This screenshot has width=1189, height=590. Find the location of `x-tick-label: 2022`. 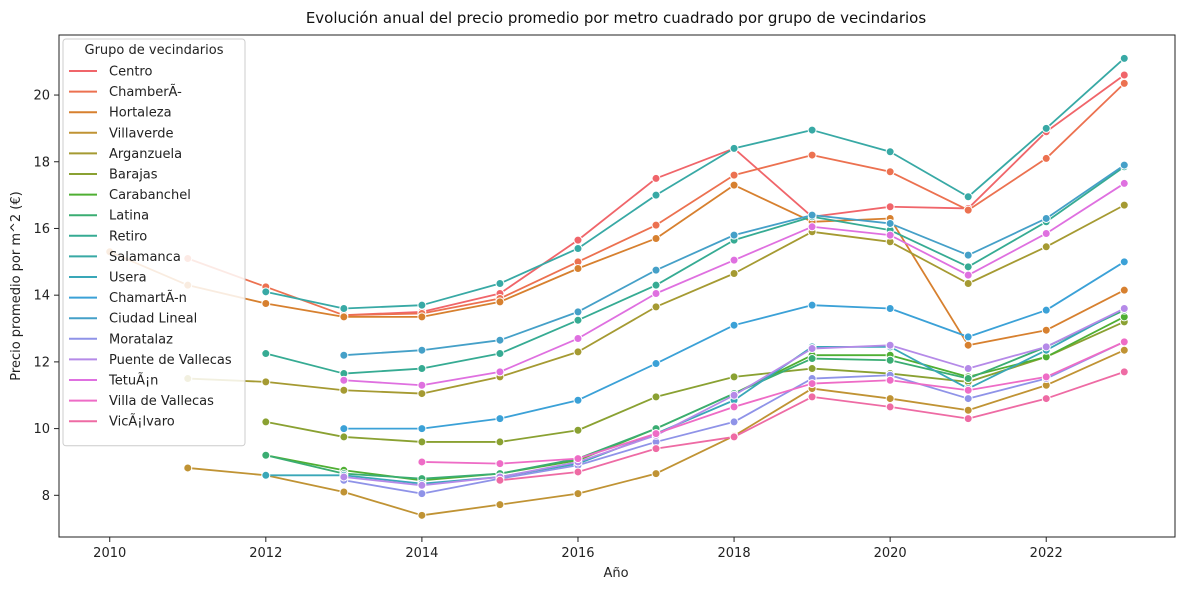

x-tick-label: 2022 is located at coordinates (1046, 553).